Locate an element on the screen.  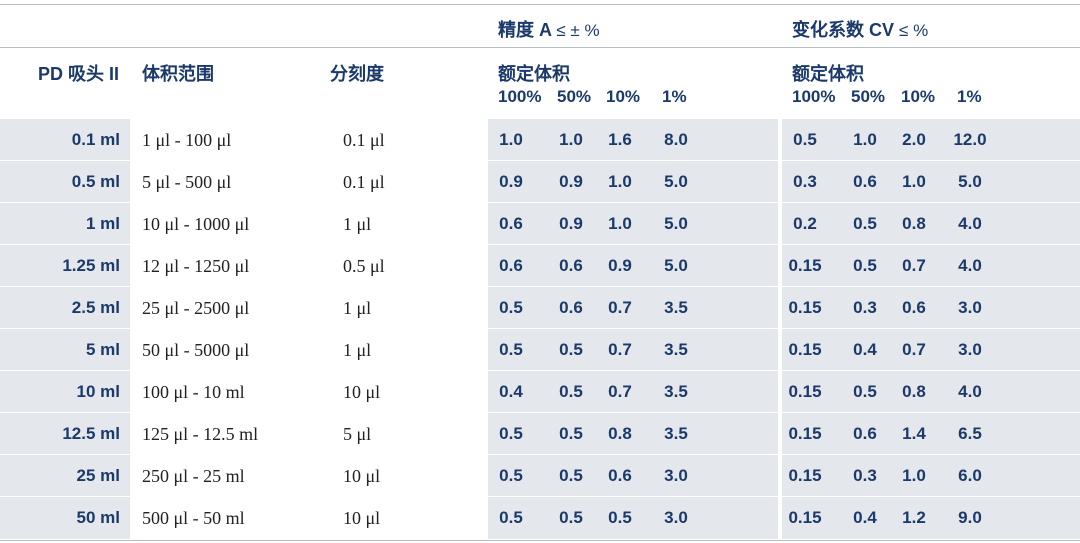
division: 0.5 μl is located at coordinates (364, 266).